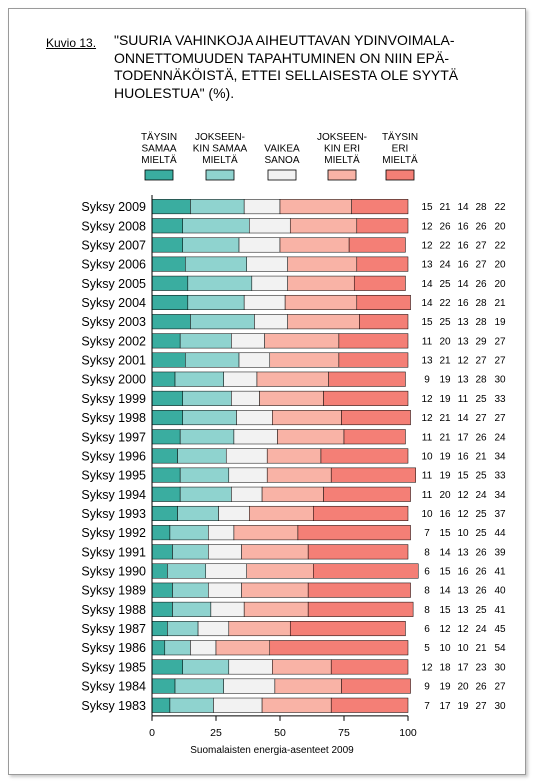 The width and height of the screenshot is (534, 783). Describe the element at coordinates (113, 591) in the screenshot. I see `category-label: Syksy 1989` at that location.